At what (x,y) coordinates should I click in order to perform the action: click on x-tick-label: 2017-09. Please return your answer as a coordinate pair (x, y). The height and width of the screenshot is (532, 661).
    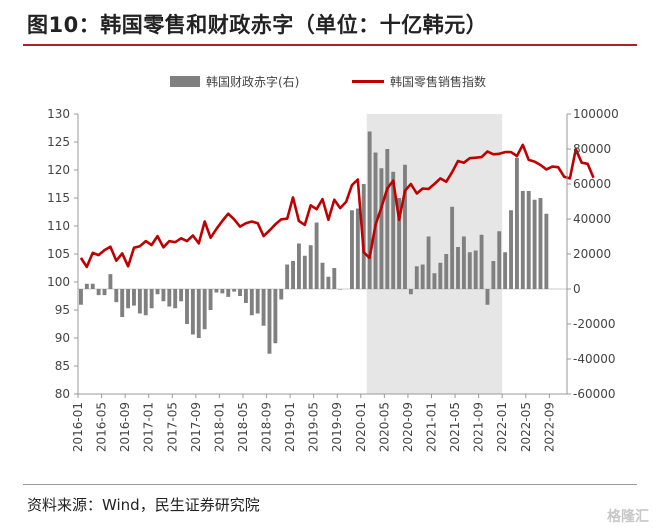
    Looking at the image, I should click on (196, 427).